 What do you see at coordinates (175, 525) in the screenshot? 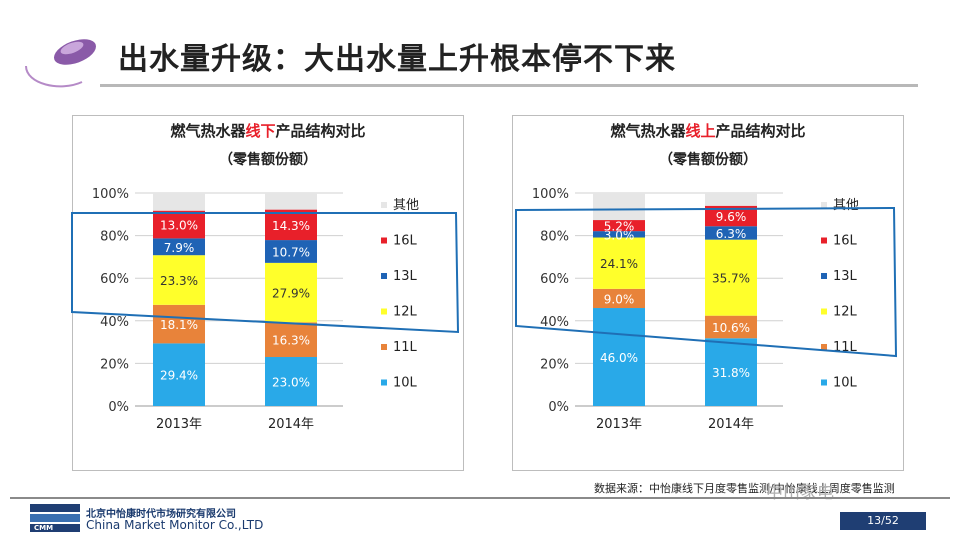
I see `company-name-en: China Market Monitor Co.,LTD` at bounding box center [175, 525].